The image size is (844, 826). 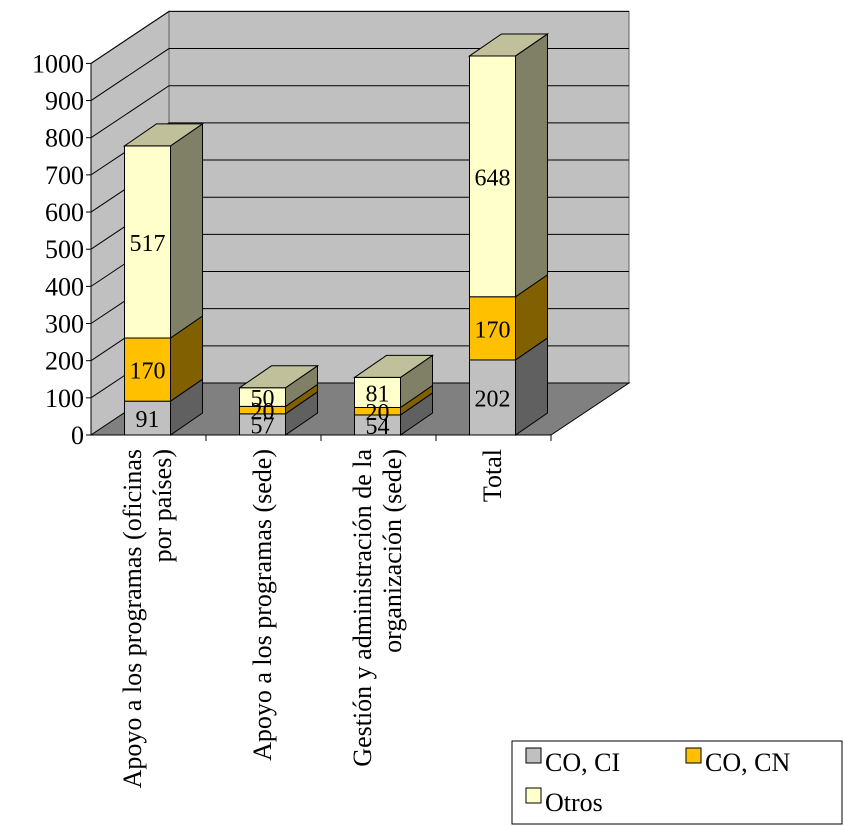 I want to click on x-category-label: Total, so click(x=492, y=475).